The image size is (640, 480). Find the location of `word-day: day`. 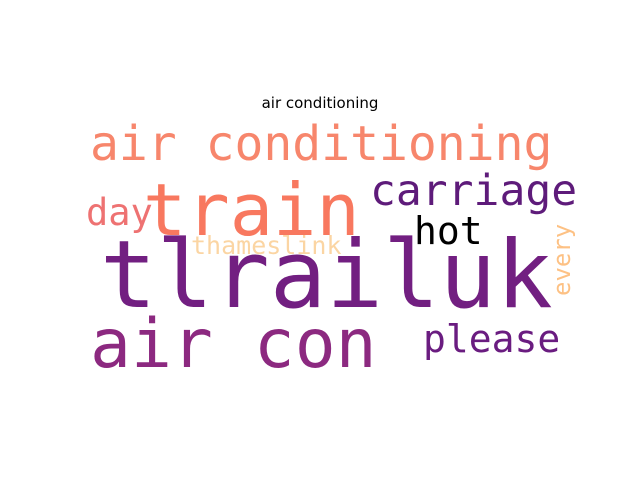

word-day: day is located at coordinates (119, 212).